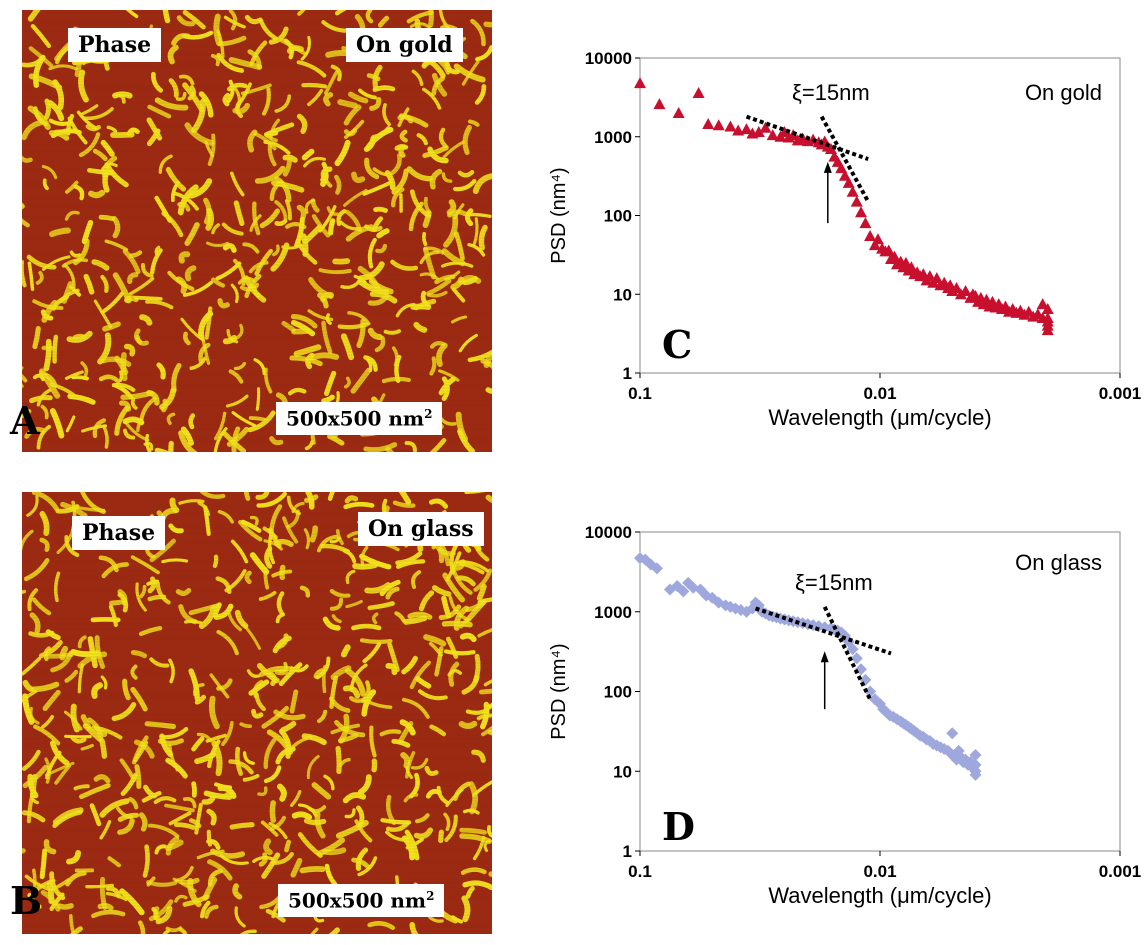  Describe the element at coordinates (559, 691) in the screenshot. I see `y-axis-label: PSD (nm⁴)` at that location.